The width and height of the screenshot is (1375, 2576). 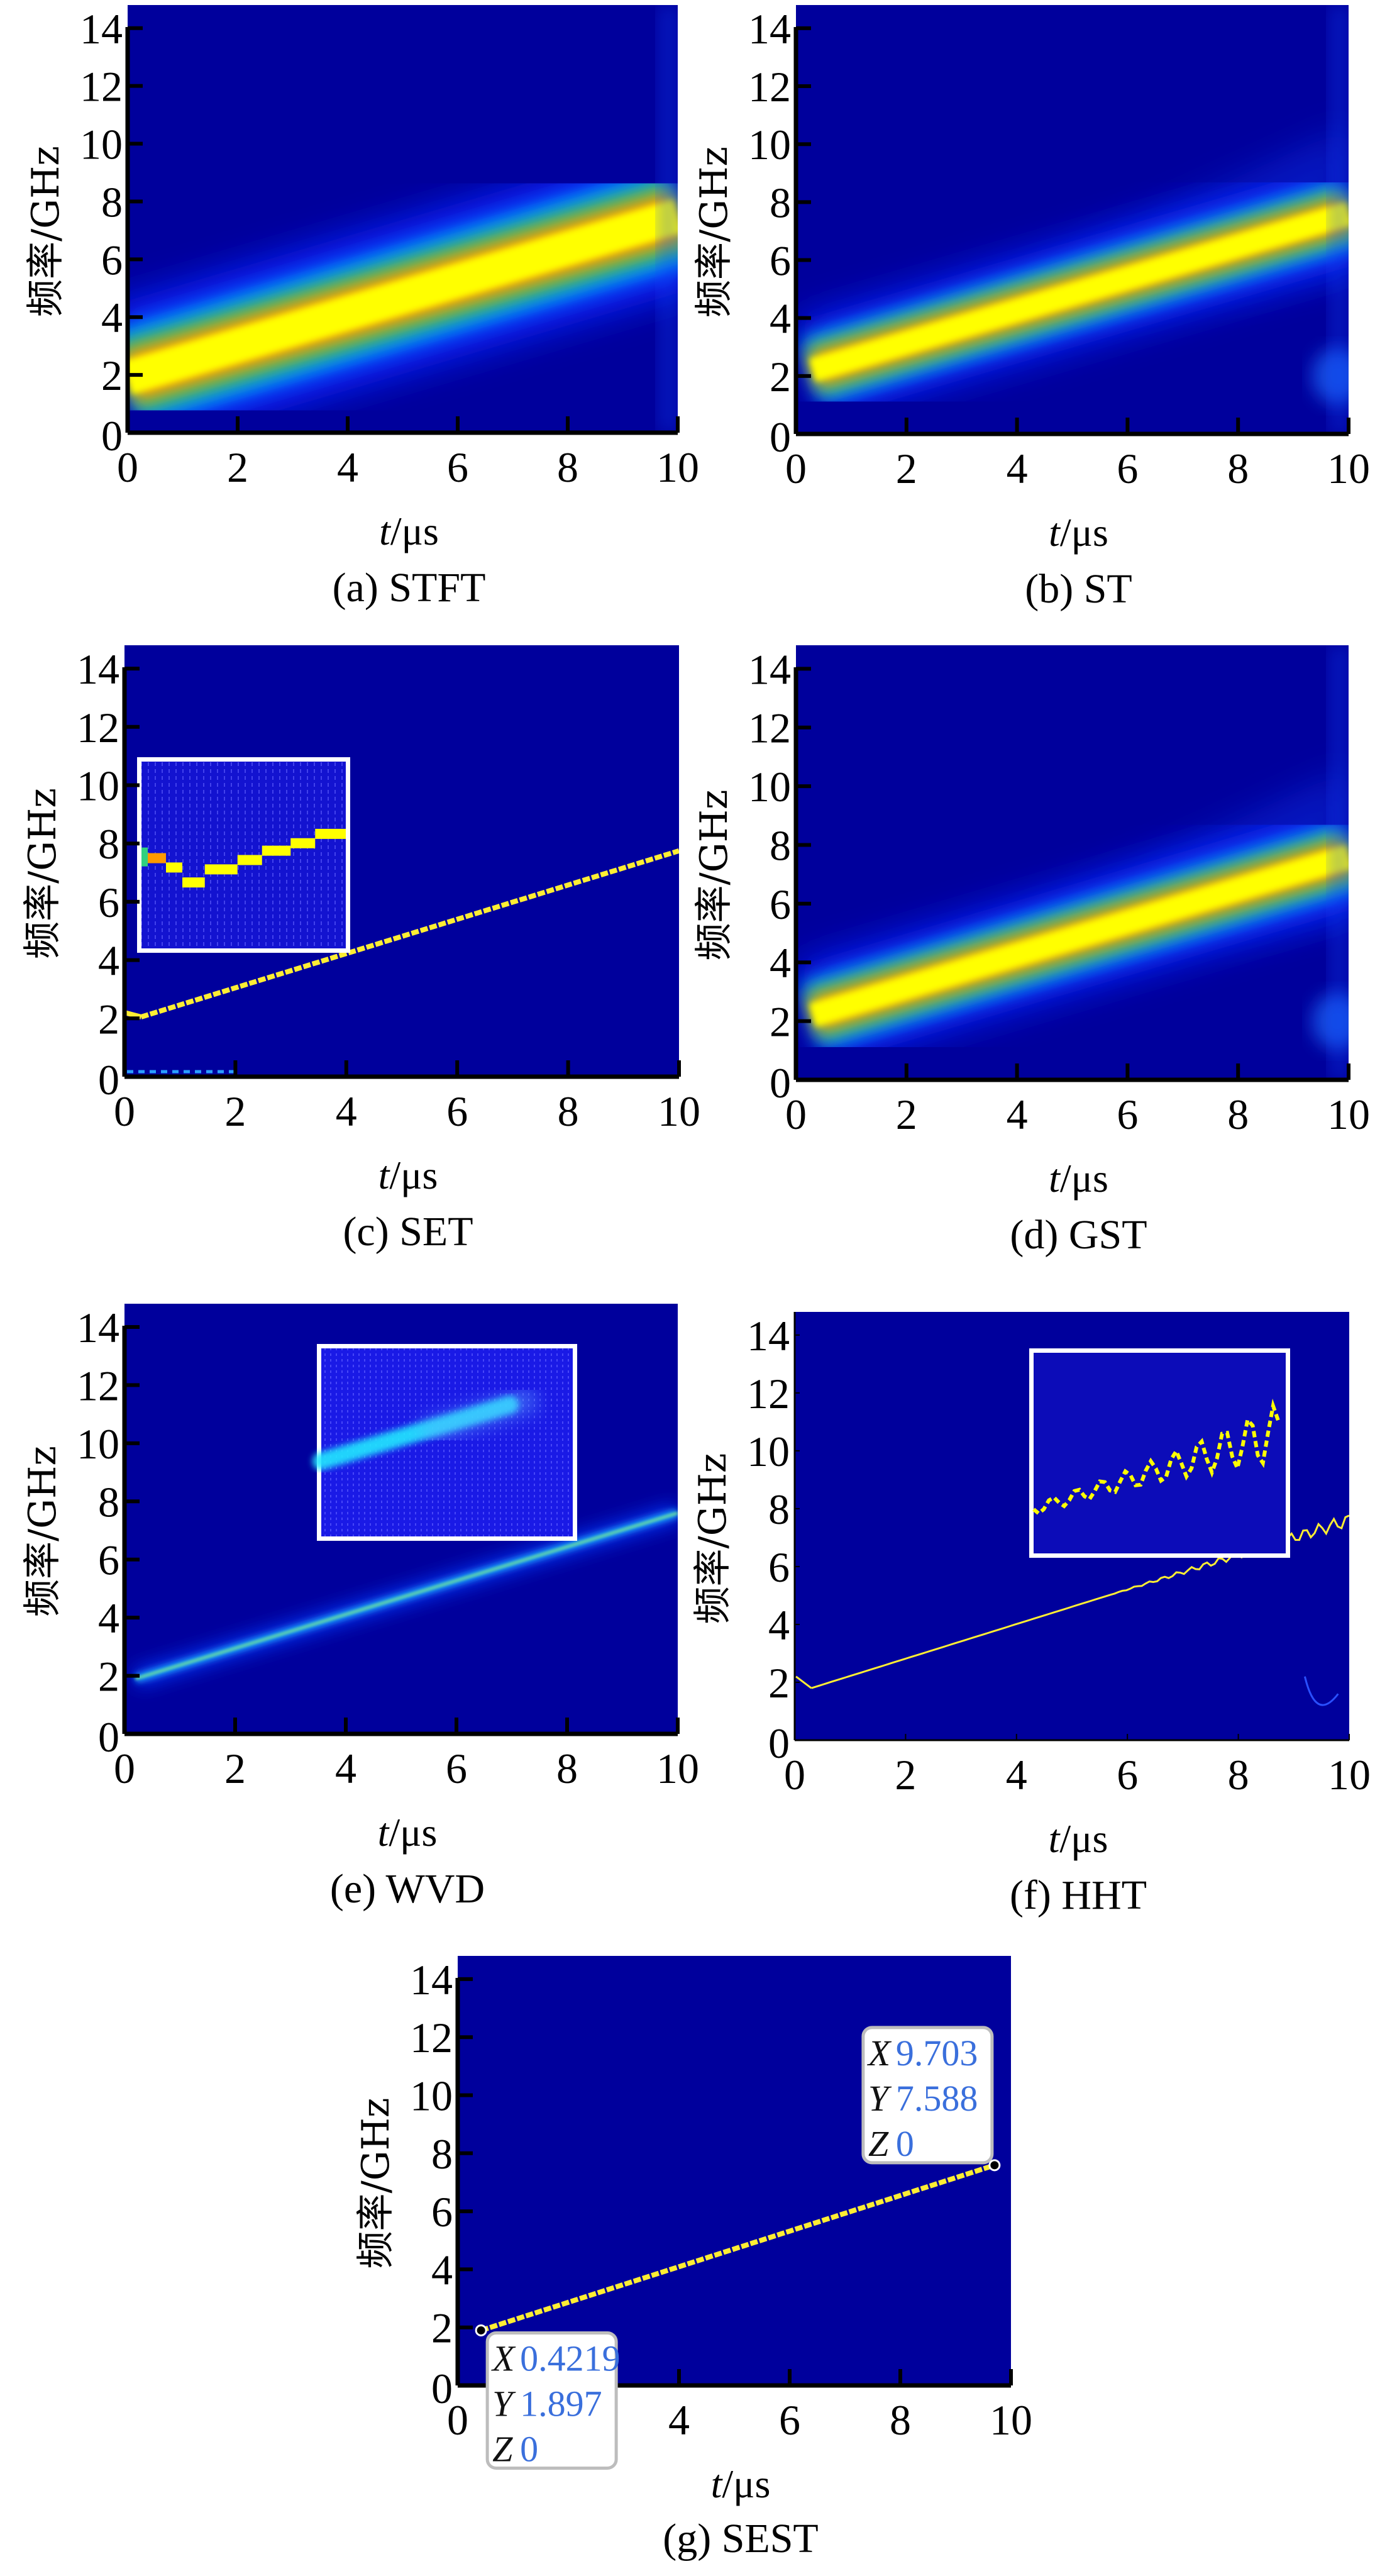 I want to click on inset-ridge, so click(x=1156, y=1457).